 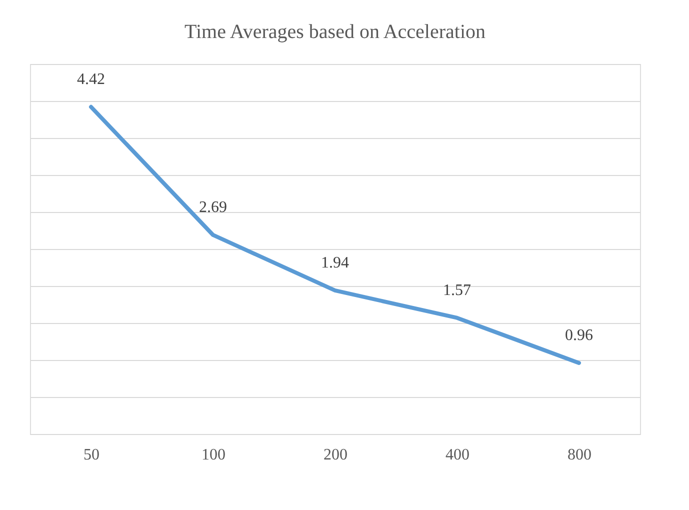 What do you see at coordinates (335, 263) in the screenshot?
I see `data-label: 1.94` at bounding box center [335, 263].